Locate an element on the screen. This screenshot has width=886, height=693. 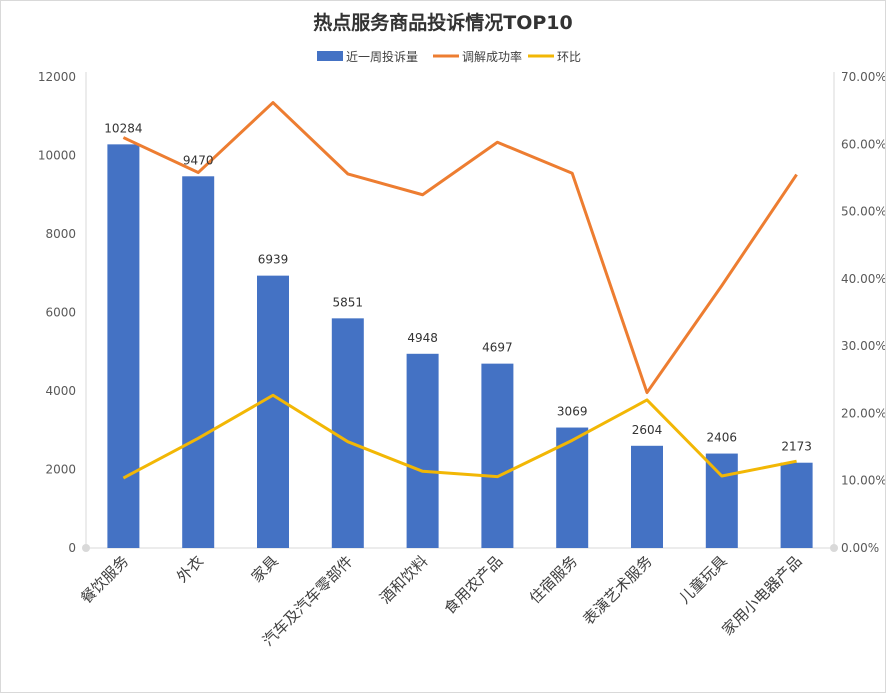
y-right-tick-label: 30.00% is located at coordinates (863, 346).